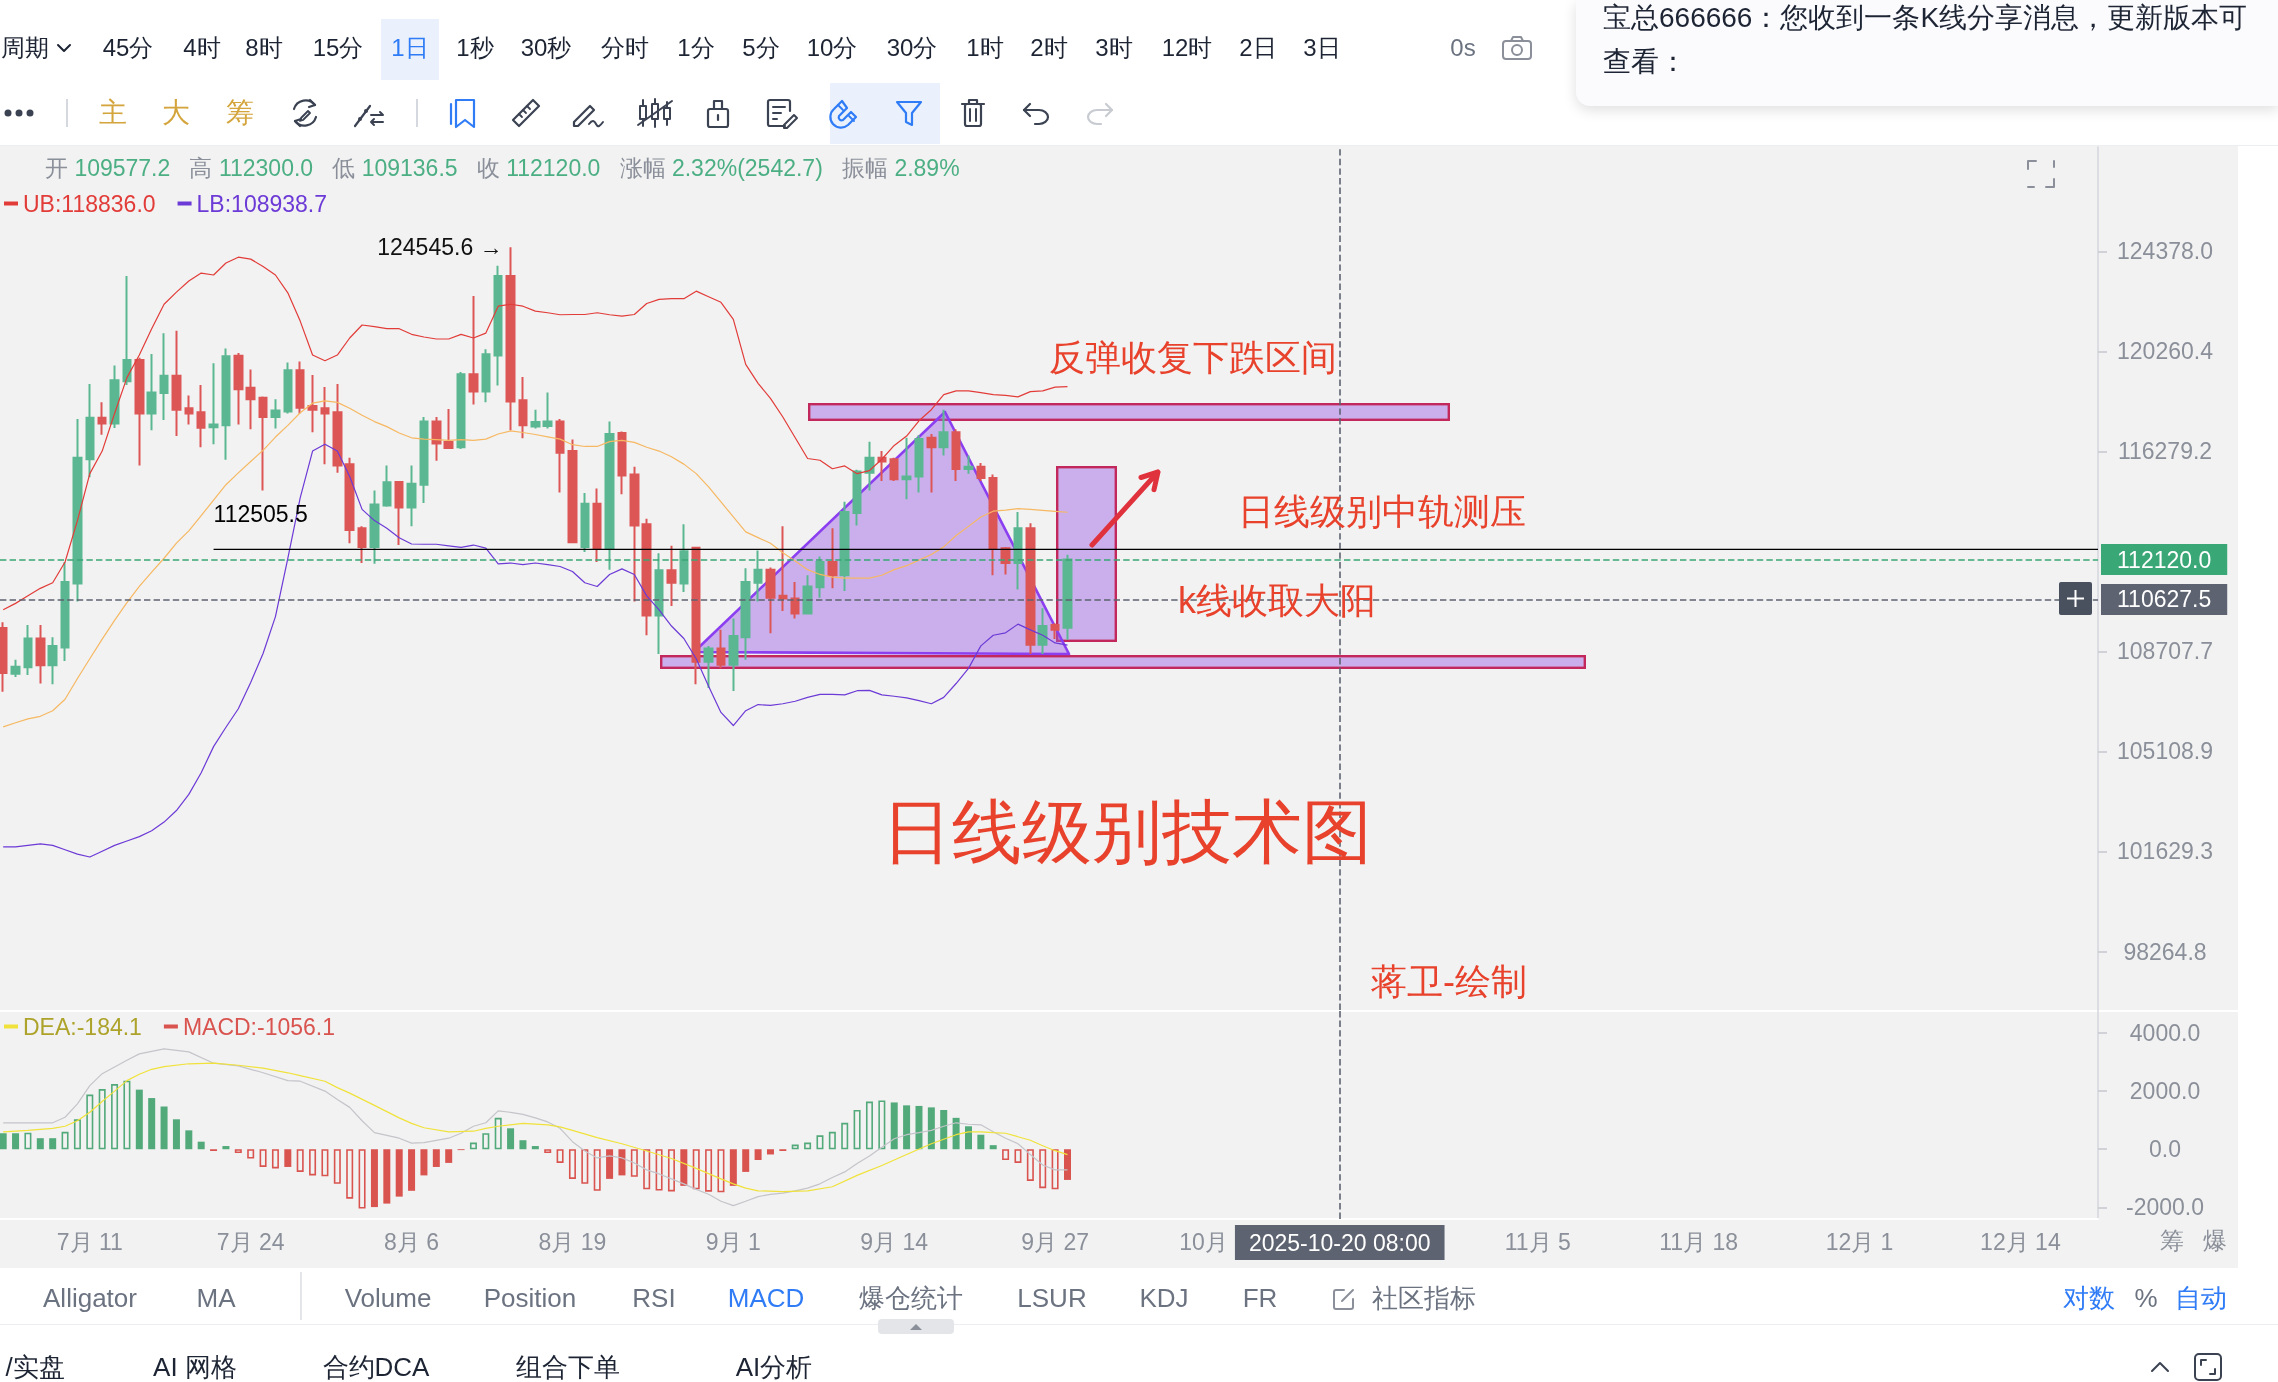 The width and height of the screenshot is (2278, 1382). Describe the element at coordinates (625, 48) in the screenshot. I see `text: 分时` at that location.